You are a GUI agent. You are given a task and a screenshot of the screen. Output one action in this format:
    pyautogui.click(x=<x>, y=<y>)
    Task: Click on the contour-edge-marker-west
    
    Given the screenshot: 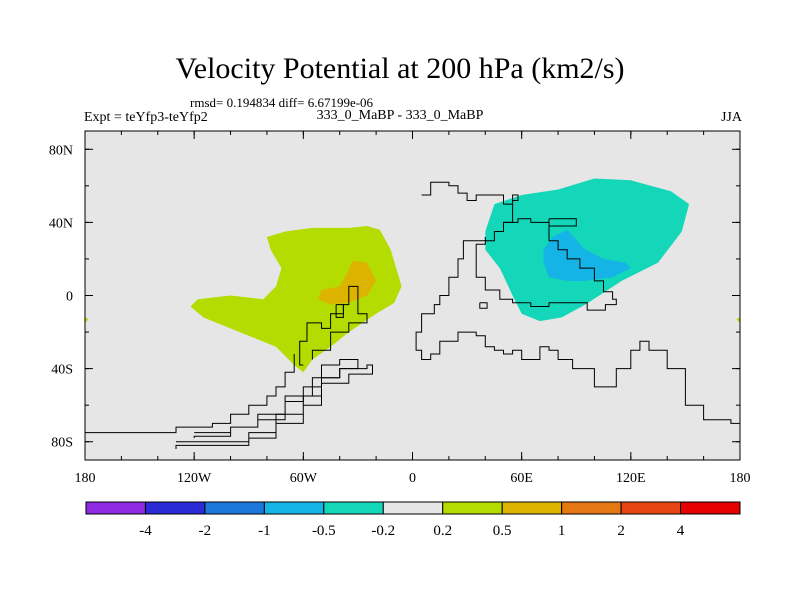 What is the action you would take?
    pyautogui.click(x=87, y=320)
    